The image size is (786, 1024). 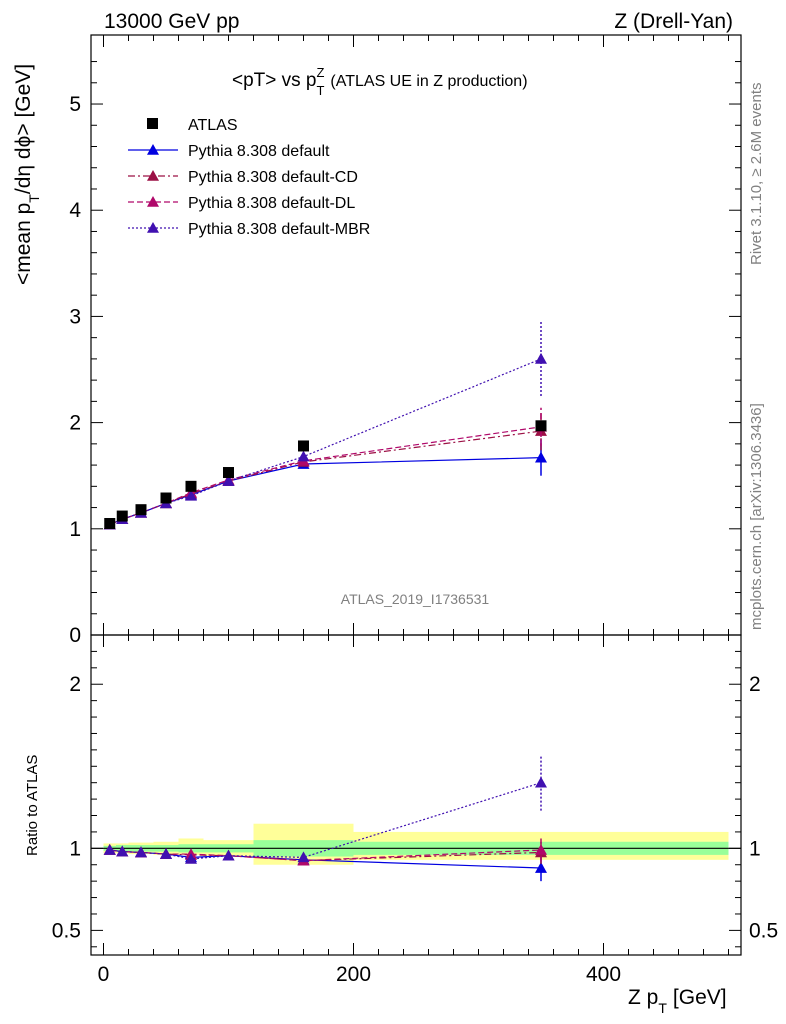 I want to click on legend-label-atlas: ATLAS, so click(x=213, y=125).